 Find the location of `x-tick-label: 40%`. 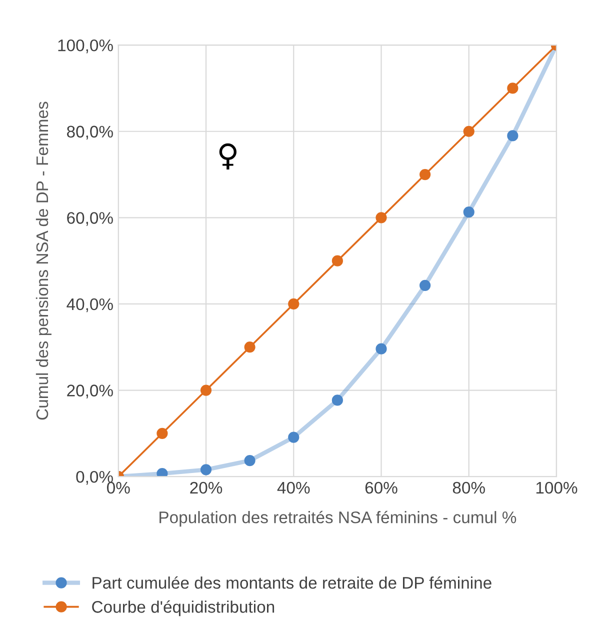

x-tick-label: 40% is located at coordinates (293, 488).